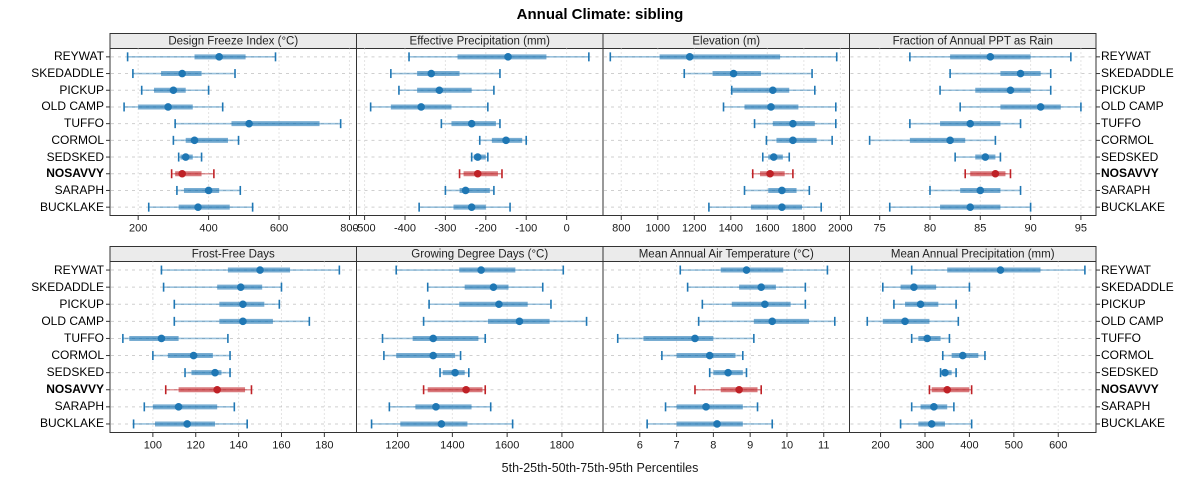  What do you see at coordinates (196, 446) in the screenshot?
I see `x-axis-tick-label: 120` at bounding box center [196, 446].